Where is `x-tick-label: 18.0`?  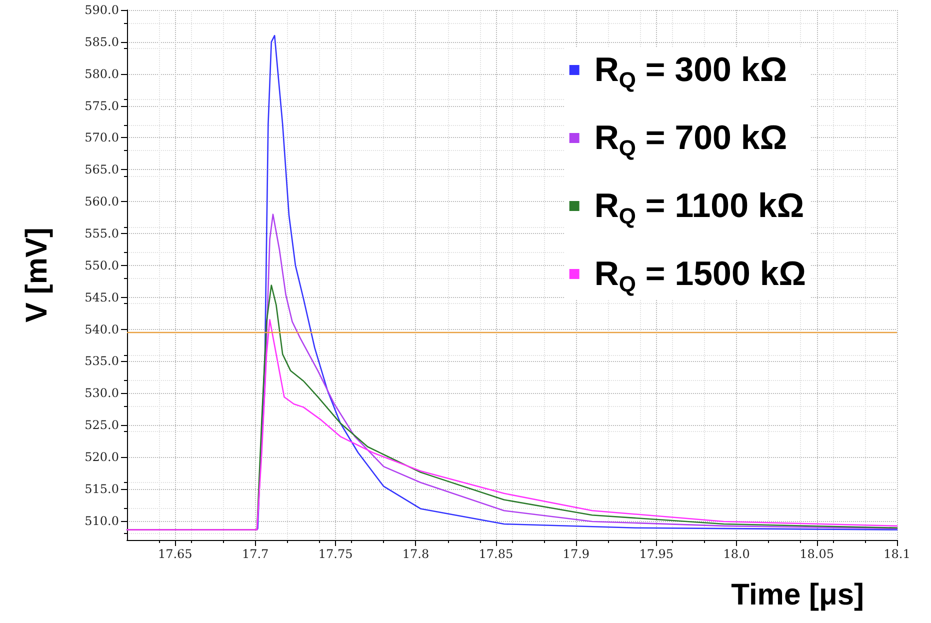
x-tick-label: 18.0 is located at coordinates (736, 554).